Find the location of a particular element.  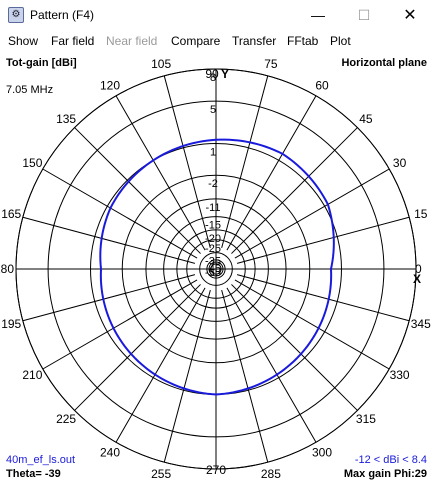

angle-label: 330 is located at coordinates (400, 375).